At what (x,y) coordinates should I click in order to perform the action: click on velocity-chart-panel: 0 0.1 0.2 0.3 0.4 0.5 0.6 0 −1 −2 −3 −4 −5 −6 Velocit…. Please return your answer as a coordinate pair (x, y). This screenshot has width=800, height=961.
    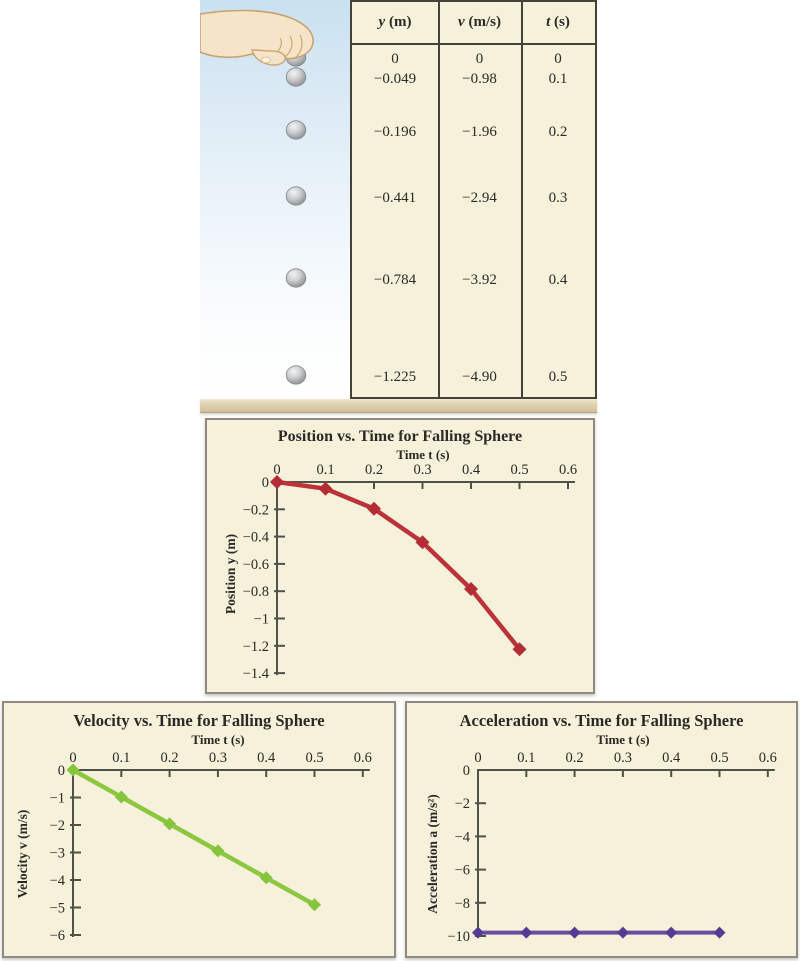
    Looking at the image, I should click on (199, 829).